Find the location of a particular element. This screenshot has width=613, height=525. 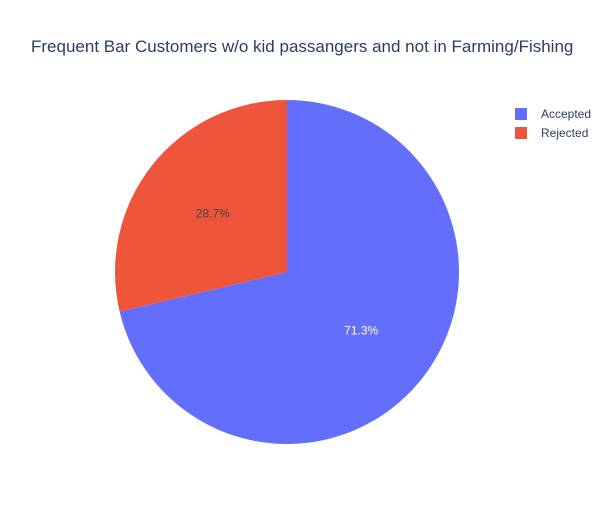

pie-slice-rejected is located at coordinates (201, 206).